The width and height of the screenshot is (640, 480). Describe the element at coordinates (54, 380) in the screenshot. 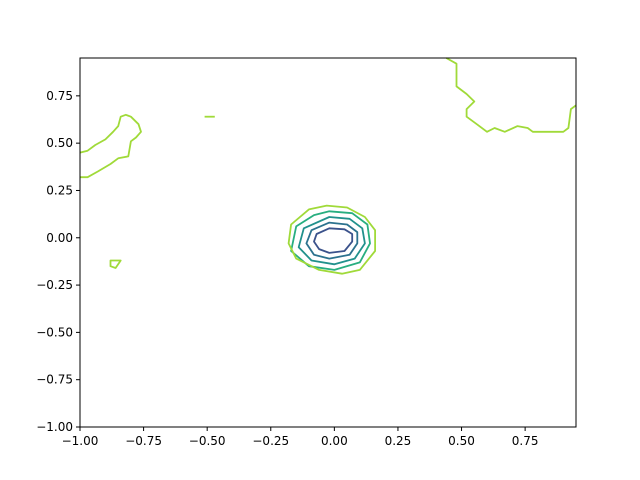

I see `y-tick-label: −0.75` at that location.